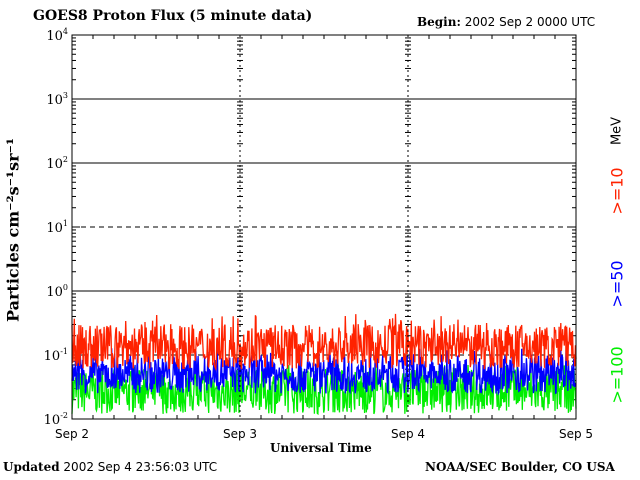  I want to click on legend-ge10: >=10, so click(617, 191).